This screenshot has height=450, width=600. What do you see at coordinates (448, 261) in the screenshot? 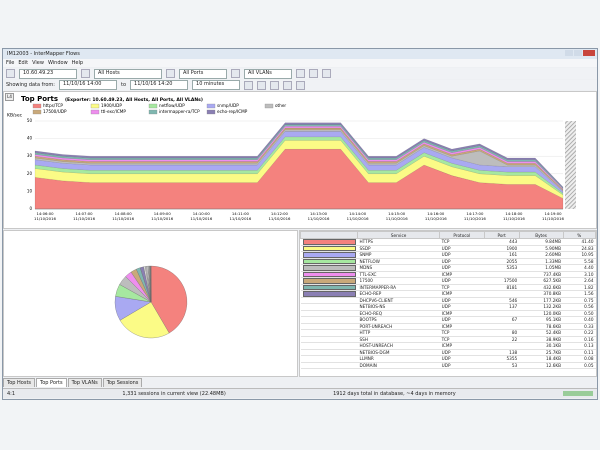
I see `table-row: NETFLOW UDP 2055 1.33MB 5.58` at bounding box center [448, 261].